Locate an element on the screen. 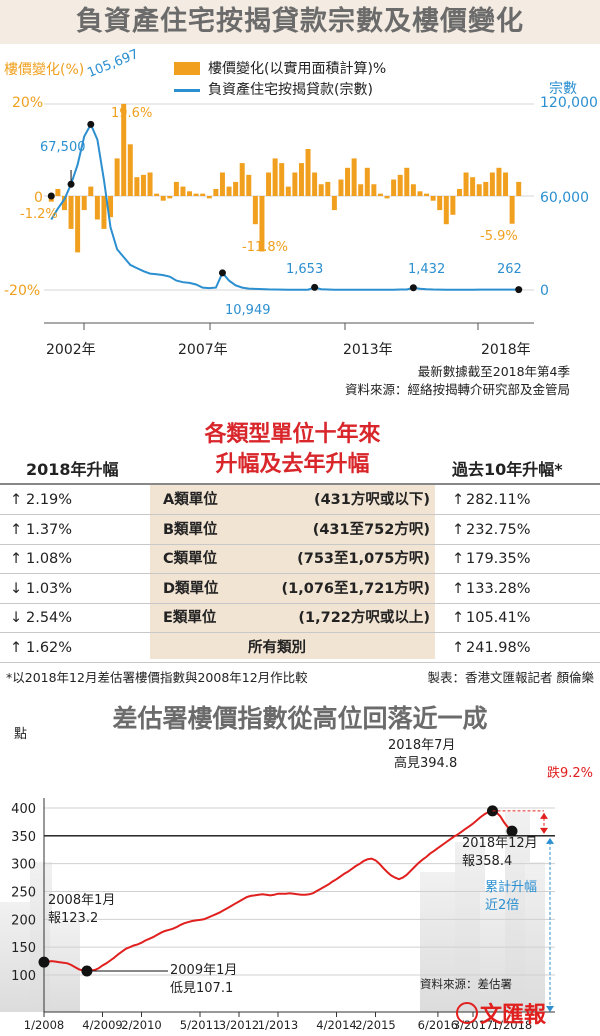  x-tick-2013: 2013年 is located at coordinates (368, 350).